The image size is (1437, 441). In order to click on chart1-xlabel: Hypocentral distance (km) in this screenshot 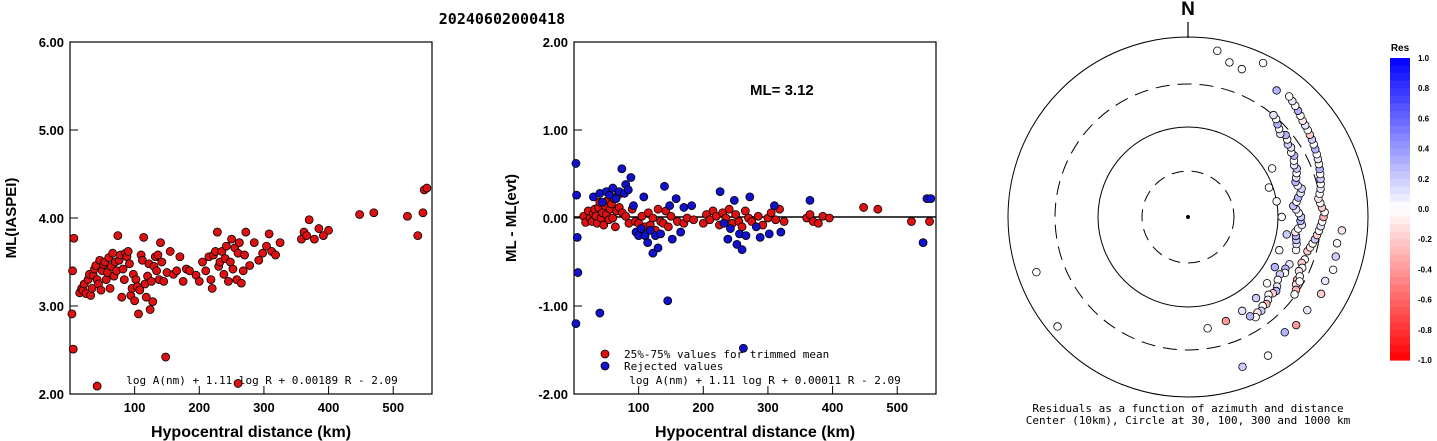, I will do `click(251, 432)`.